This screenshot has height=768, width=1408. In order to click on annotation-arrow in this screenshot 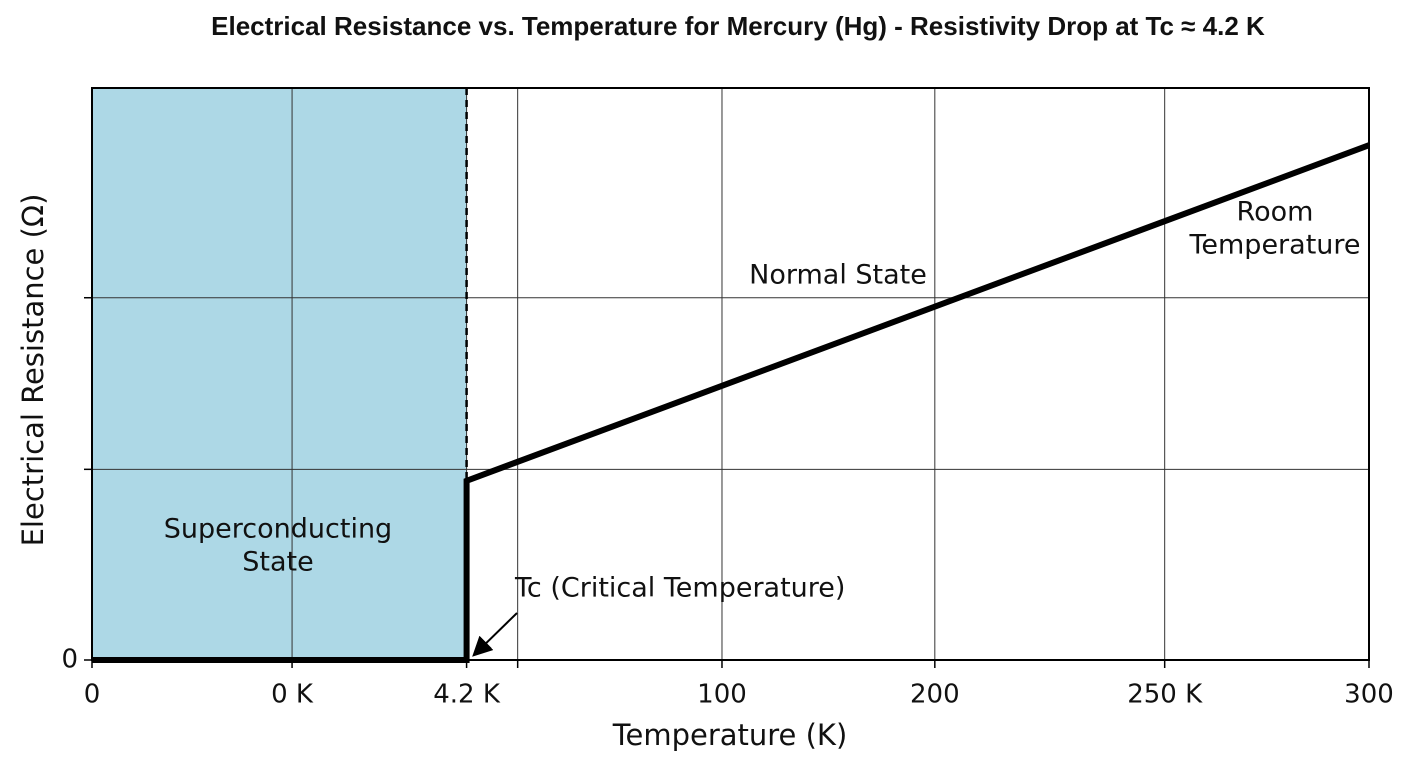, I will do `click(495, 634)`.